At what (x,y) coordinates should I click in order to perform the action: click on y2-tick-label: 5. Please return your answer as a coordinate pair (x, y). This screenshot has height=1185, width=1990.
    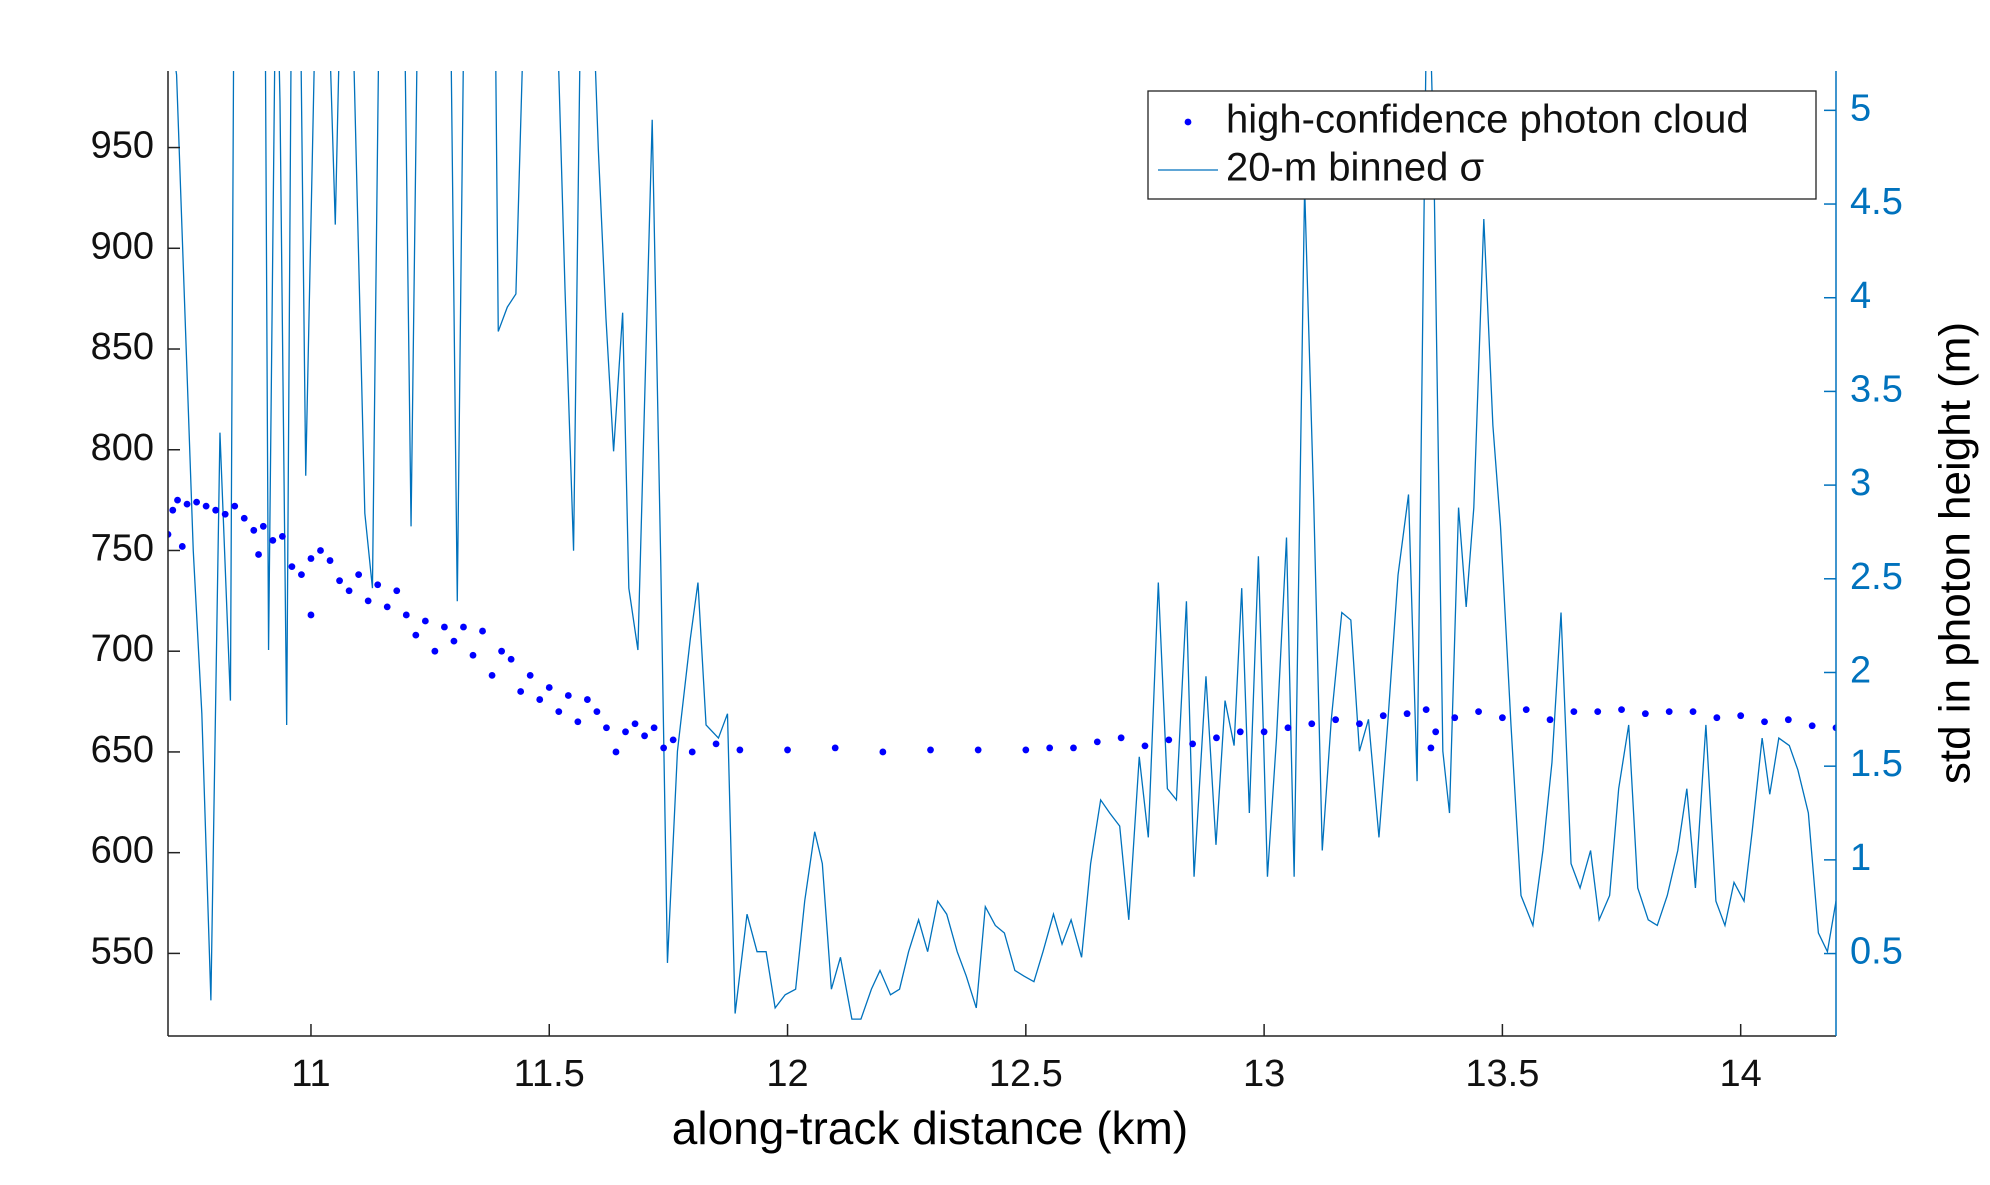
    Looking at the image, I should click on (1860, 108).